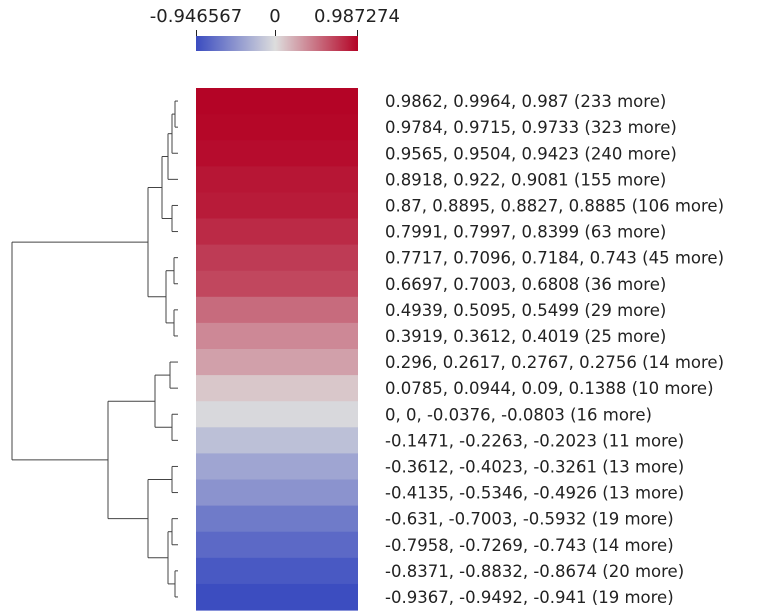 The height and width of the screenshot is (612, 783). Describe the element at coordinates (531, 153) in the screenshot. I see `row-label: 0.9565, 0.9504, 0.9423 (240 more)` at that location.